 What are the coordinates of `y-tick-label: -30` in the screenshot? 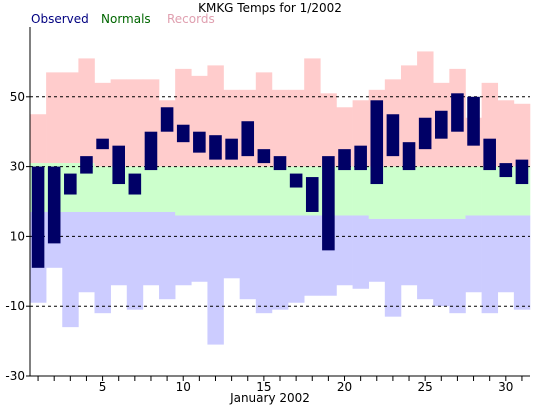 It's located at (15, 376).